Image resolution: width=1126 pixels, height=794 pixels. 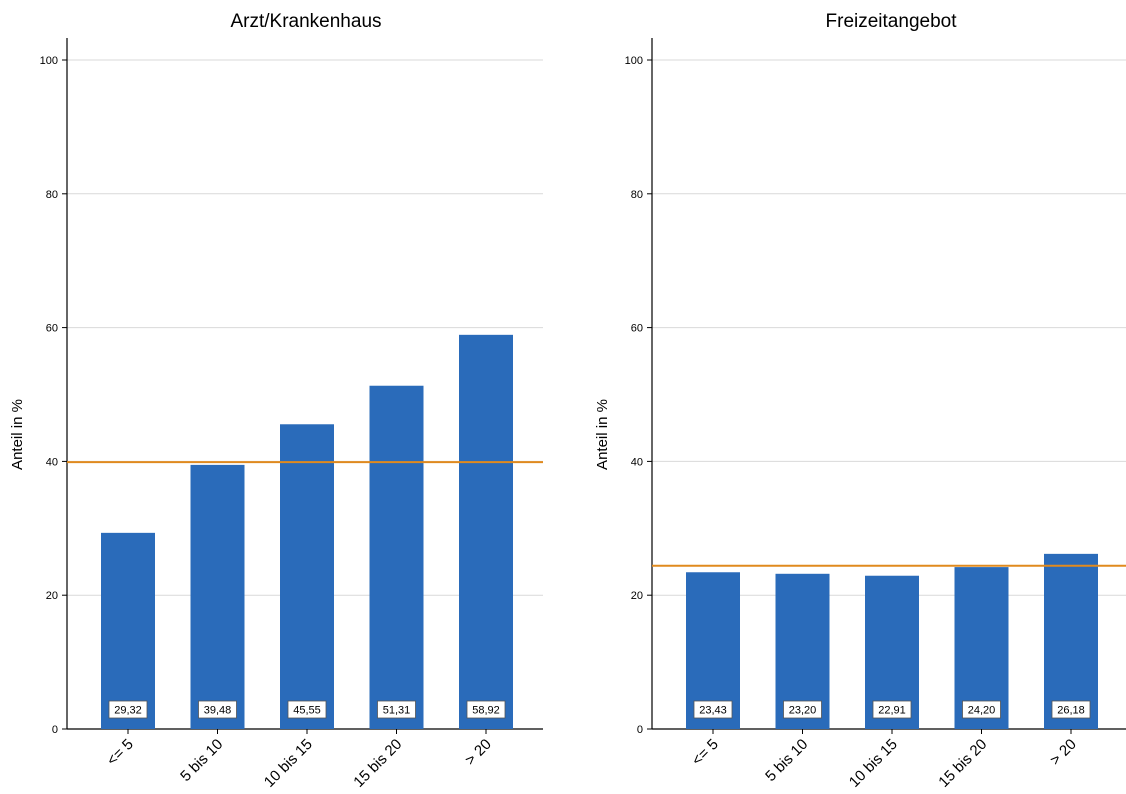 What do you see at coordinates (892, 21) in the screenshot?
I see `chart-title: Freizeitangebot` at bounding box center [892, 21].